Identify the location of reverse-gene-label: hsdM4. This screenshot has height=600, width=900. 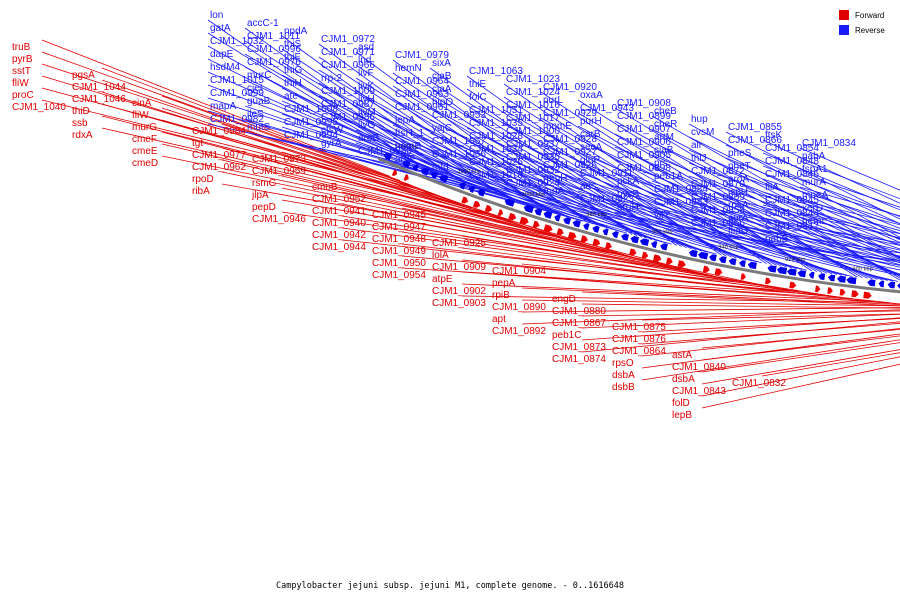
(225, 67).